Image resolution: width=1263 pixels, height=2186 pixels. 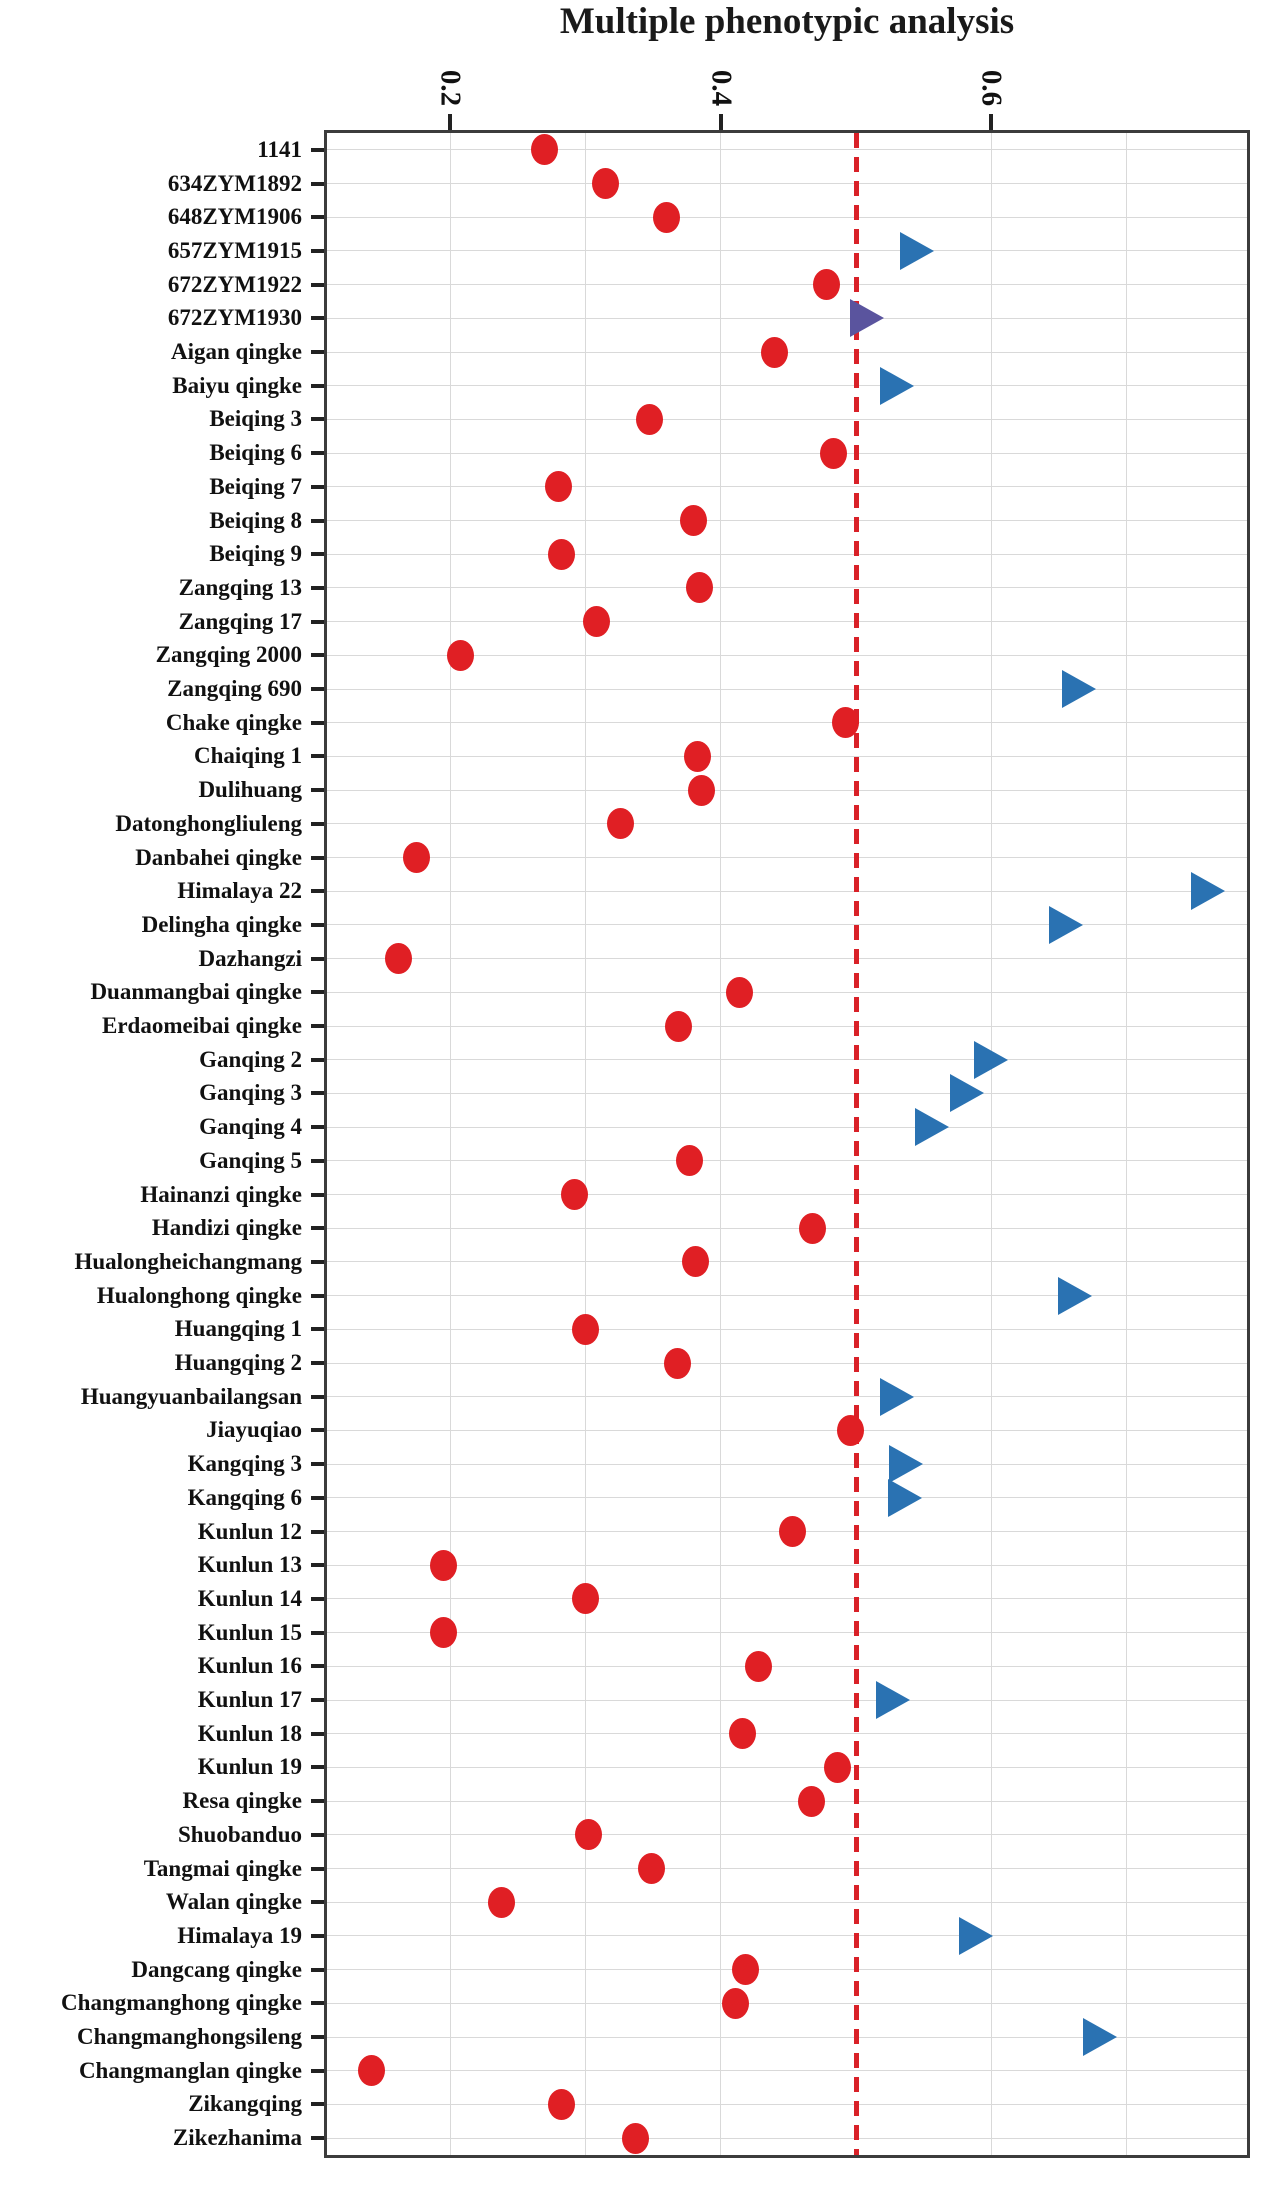 I want to click on row-label-changmanghong-qingke: Changmanghong qingke, so click(x=181, y=2003).